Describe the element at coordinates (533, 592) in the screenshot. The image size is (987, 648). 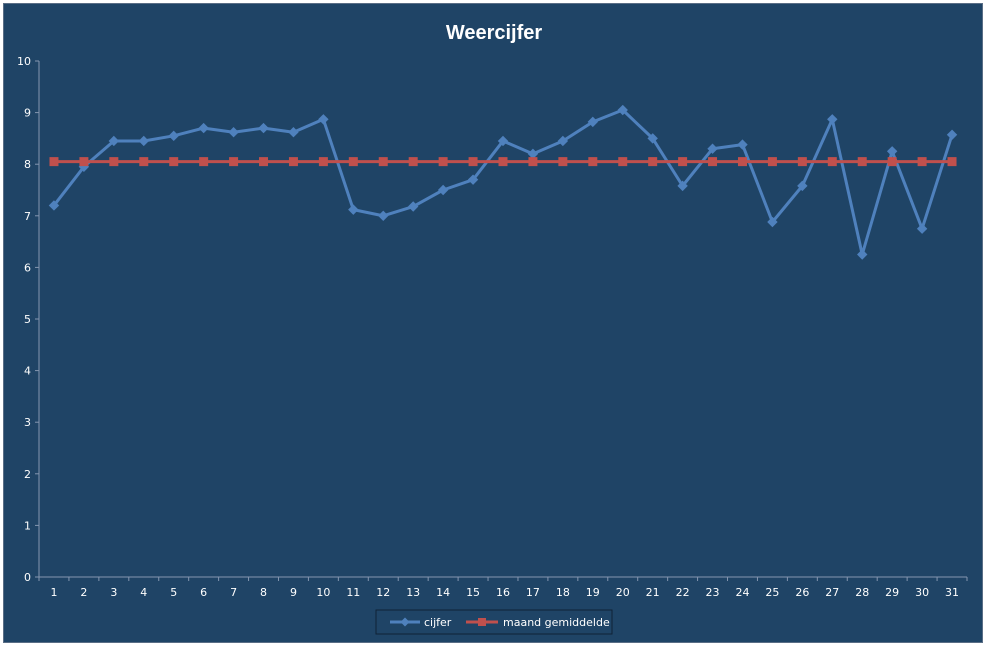
I see `x-tick-label: 17` at that location.